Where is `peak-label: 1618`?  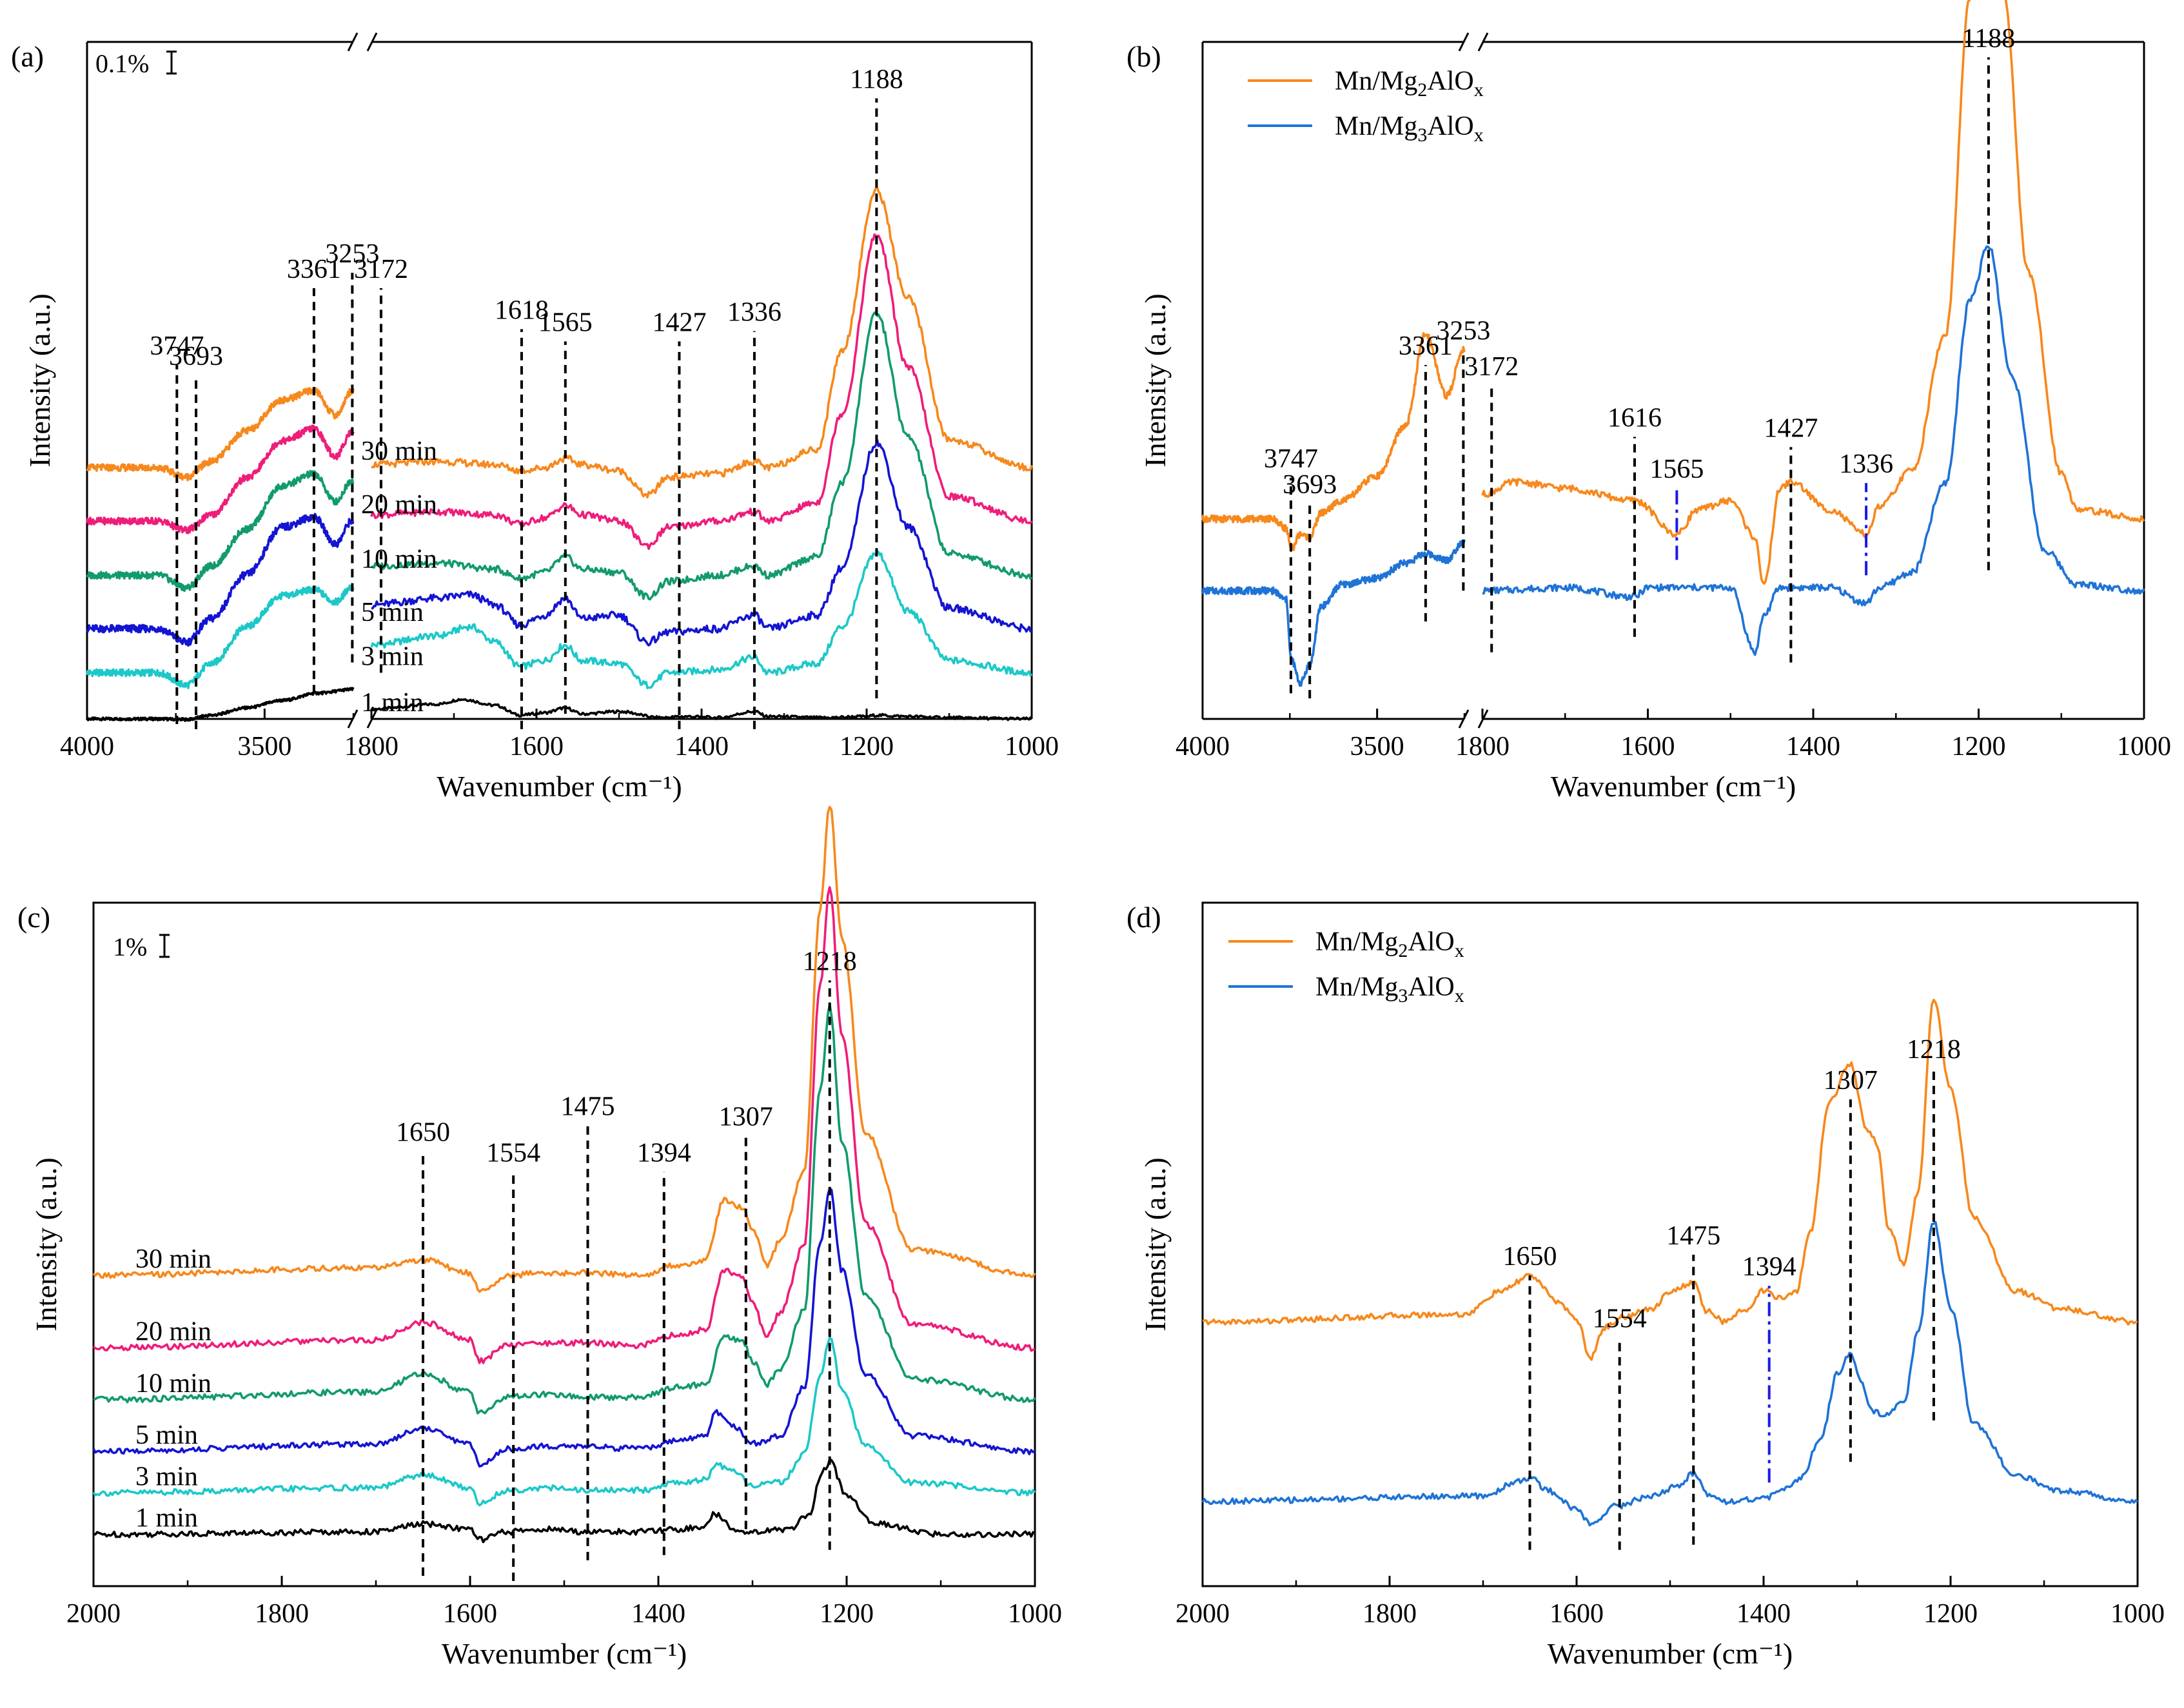 peak-label: 1618 is located at coordinates (522, 310).